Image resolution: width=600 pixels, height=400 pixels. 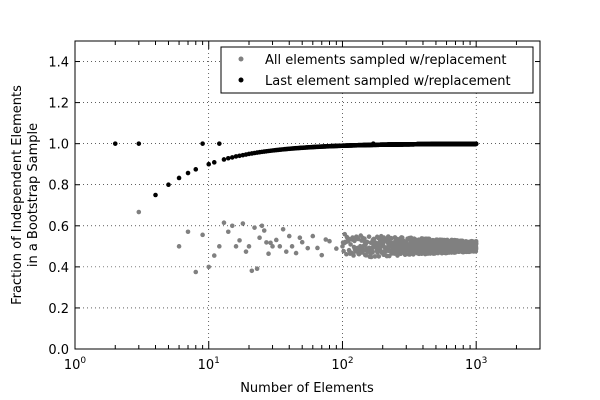 I want to click on legend-label-all-elements: All elements sampled w/replacement, so click(x=385, y=60).